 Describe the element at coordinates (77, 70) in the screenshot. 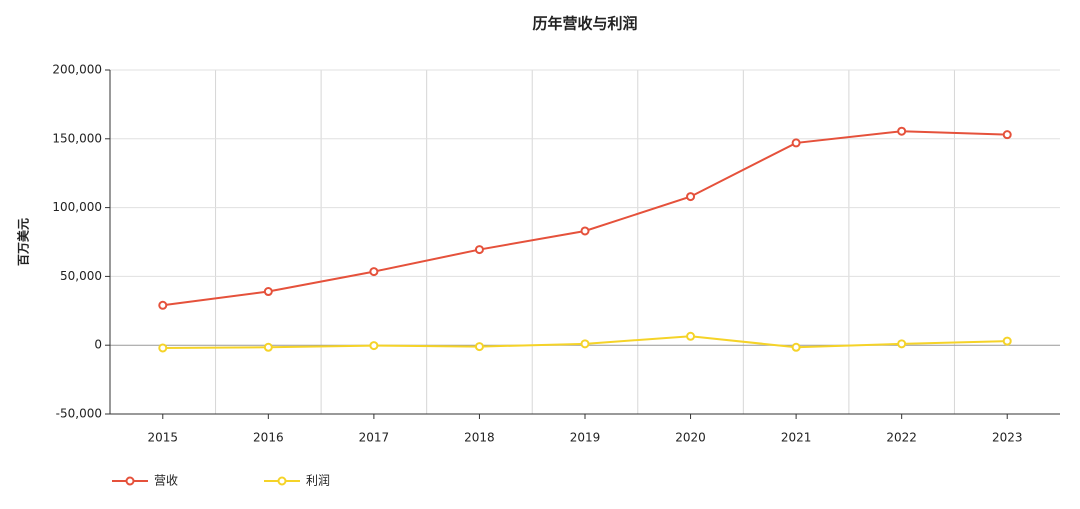

I see `y-tick-label: 200,000` at that location.